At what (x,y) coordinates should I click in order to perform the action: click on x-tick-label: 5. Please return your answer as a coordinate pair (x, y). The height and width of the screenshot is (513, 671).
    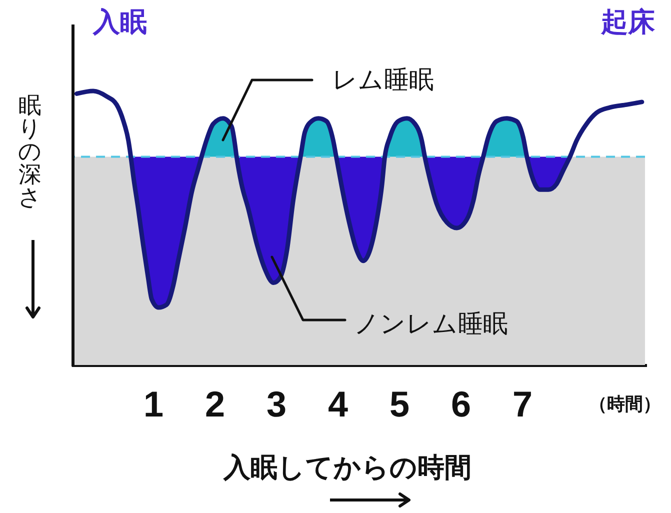
    Looking at the image, I should click on (399, 404).